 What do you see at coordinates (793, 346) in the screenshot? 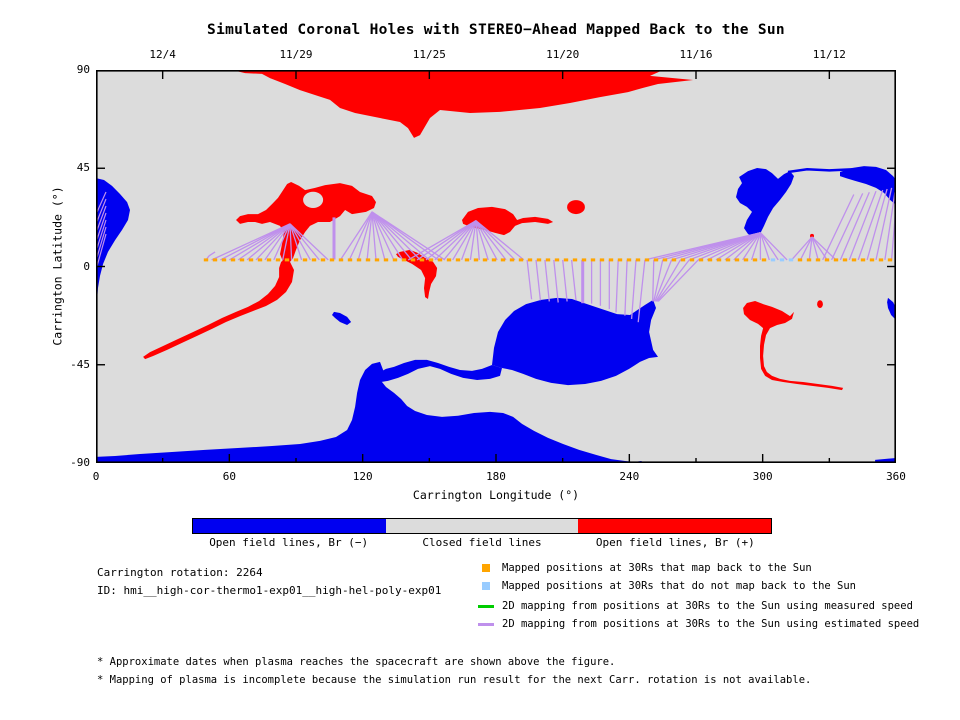
I see `region-red-bird-tail` at bounding box center [793, 346].